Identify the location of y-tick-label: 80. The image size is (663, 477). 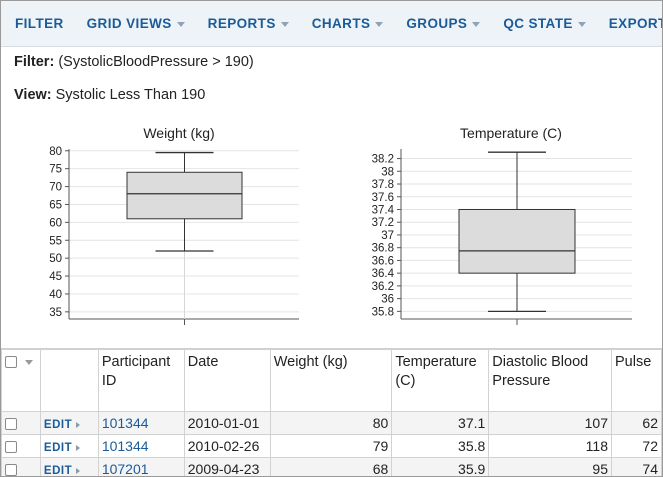
(55, 152).